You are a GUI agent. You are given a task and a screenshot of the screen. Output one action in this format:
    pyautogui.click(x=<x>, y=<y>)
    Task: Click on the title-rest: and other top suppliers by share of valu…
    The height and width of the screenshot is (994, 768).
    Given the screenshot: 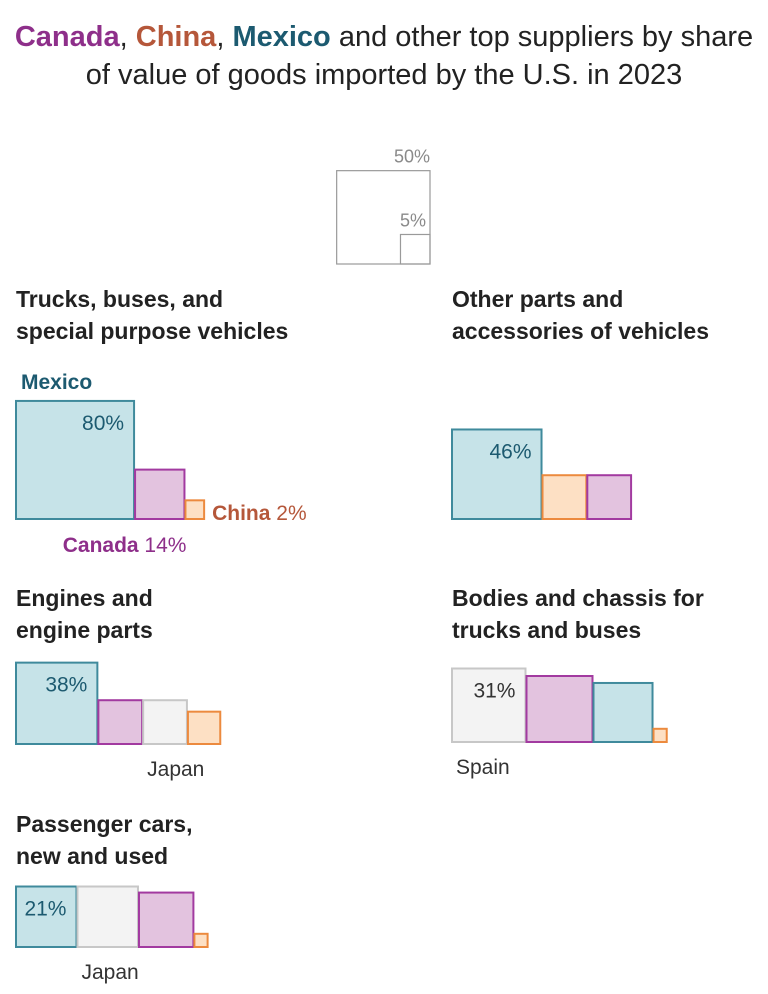 What is the action you would take?
    pyautogui.click(x=419, y=56)
    